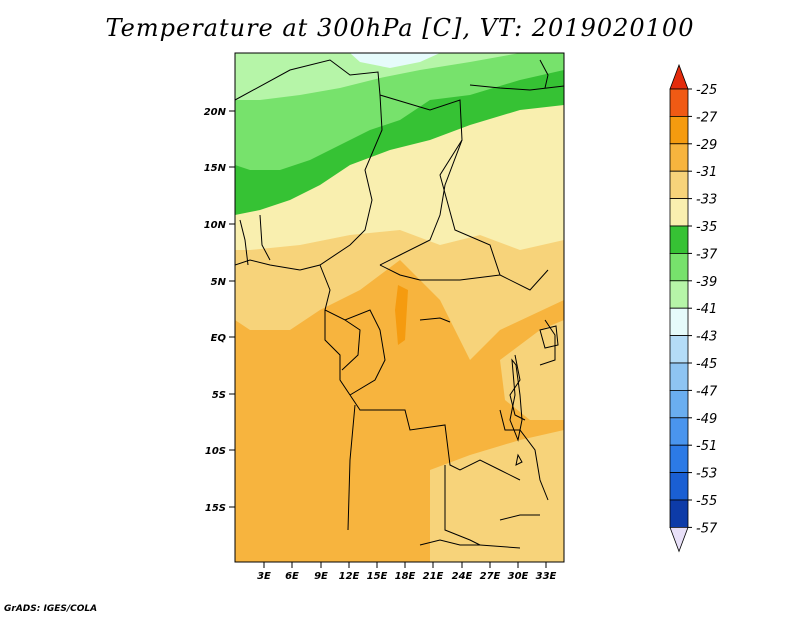 Image resolution: width=800 pixels, height=618 pixels. I want to click on colorbar-label: -35, so click(706, 227).